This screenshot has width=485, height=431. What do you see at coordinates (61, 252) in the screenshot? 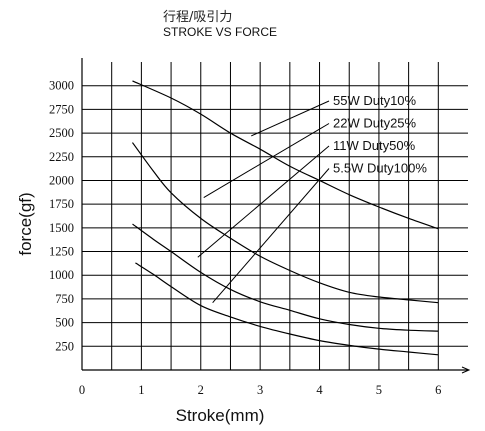
I see `y-tick-label: 1250` at bounding box center [61, 252].